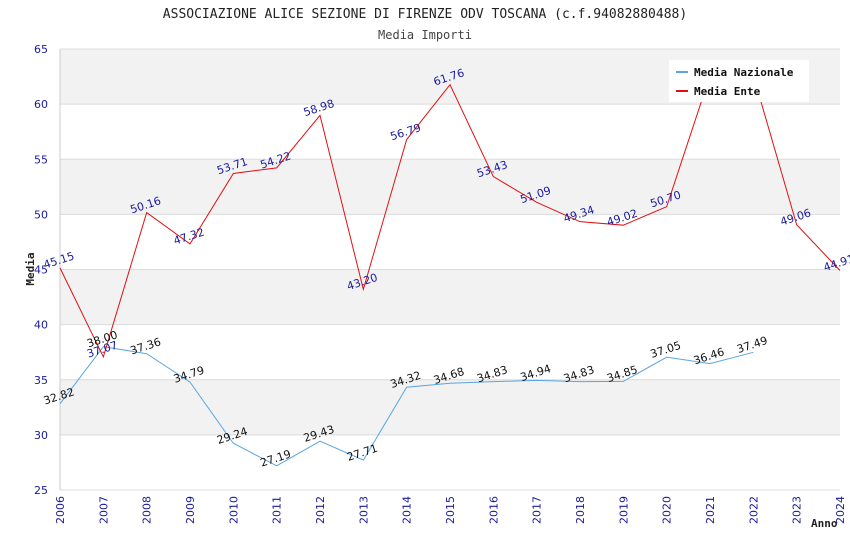 The height and width of the screenshot is (550, 850). Describe the element at coordinates (537, 510) in the screenshot. I see `x-tick-label: 2017` at that location.